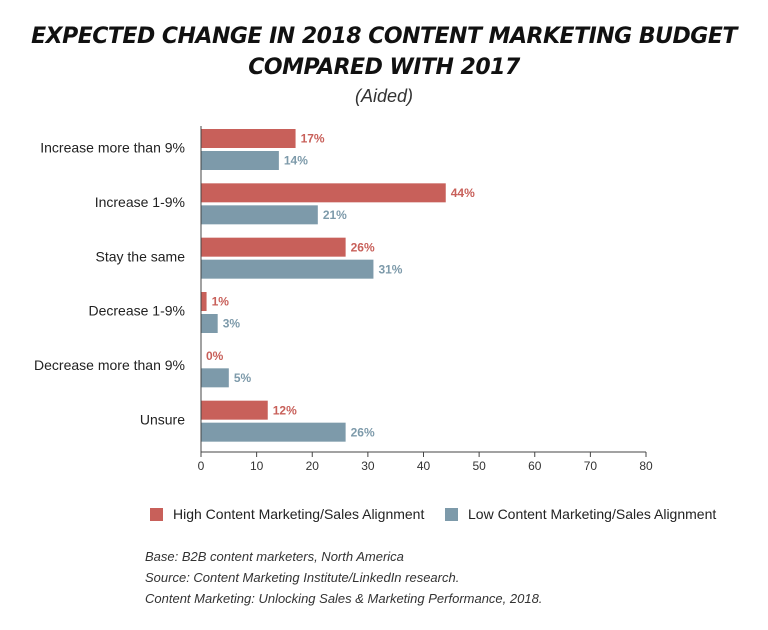  I want to click on legend-label-high: High Content Marketing/Sales Alignment, so click(299, 514).